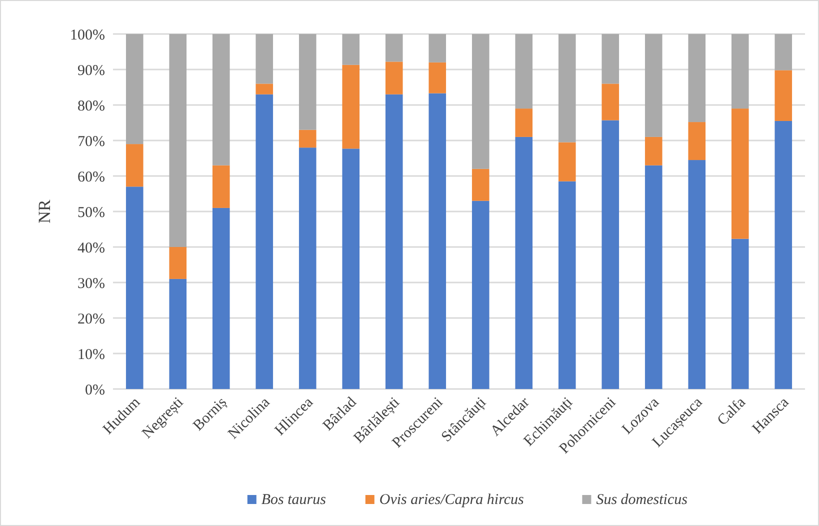 This screenshot has height=526, width=819. Describe the element at coordinates (91, 142) in the screenshot. I see `y-tick-label: 70%` at that location.